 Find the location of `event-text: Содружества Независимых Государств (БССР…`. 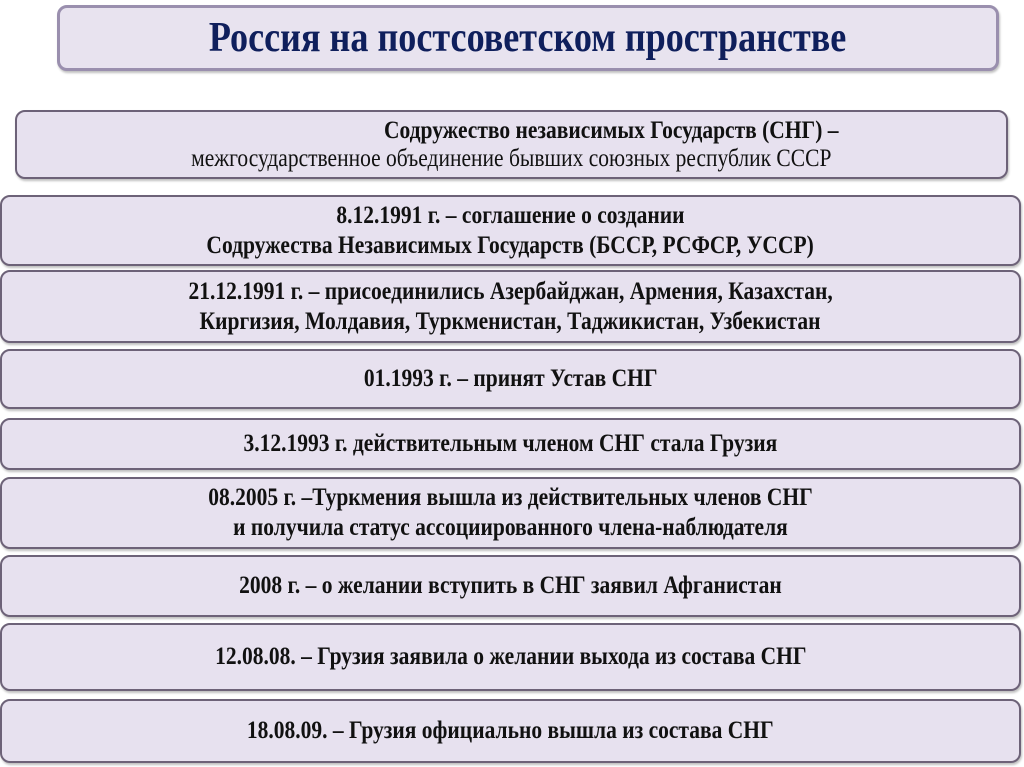

event-text: Содружества Независимых Государств (БССР… is located at coordinates (510, 245).